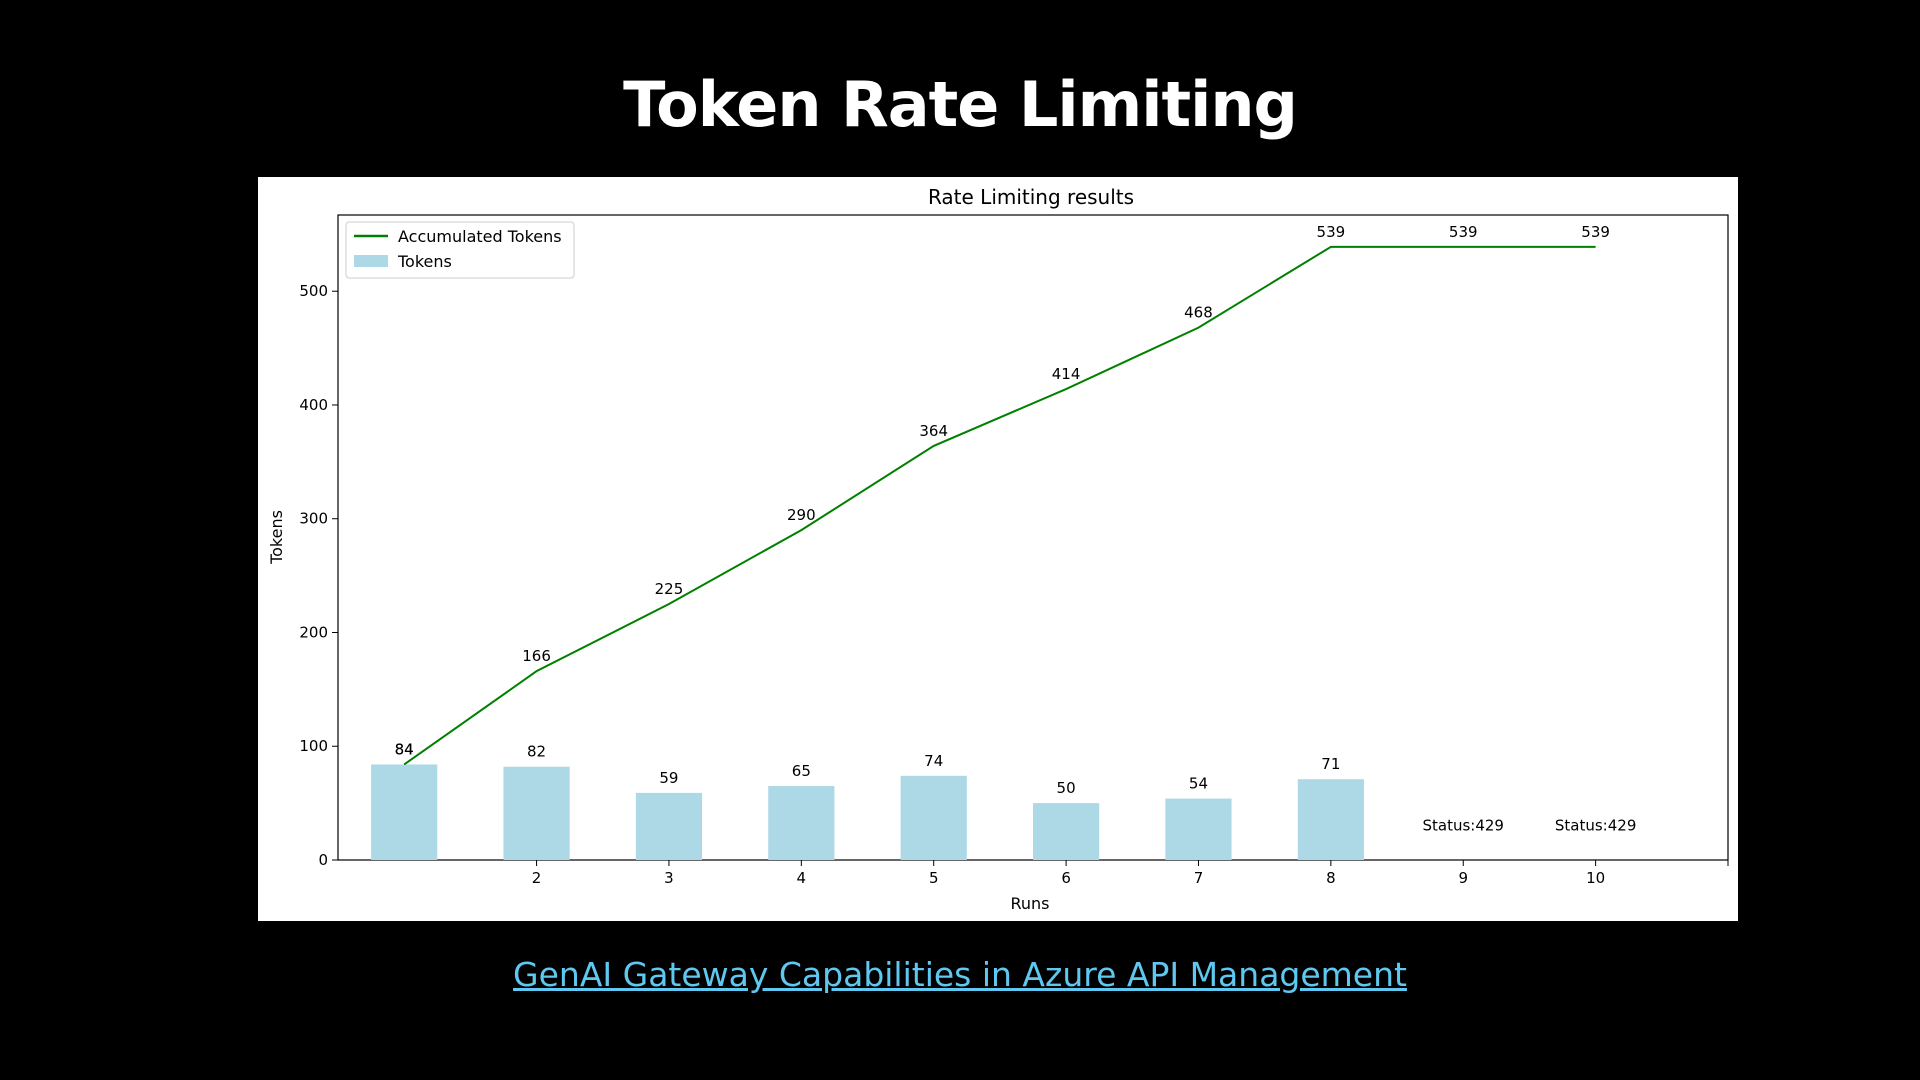  I want to click on x-tick-label: 5, so click(934, 878).